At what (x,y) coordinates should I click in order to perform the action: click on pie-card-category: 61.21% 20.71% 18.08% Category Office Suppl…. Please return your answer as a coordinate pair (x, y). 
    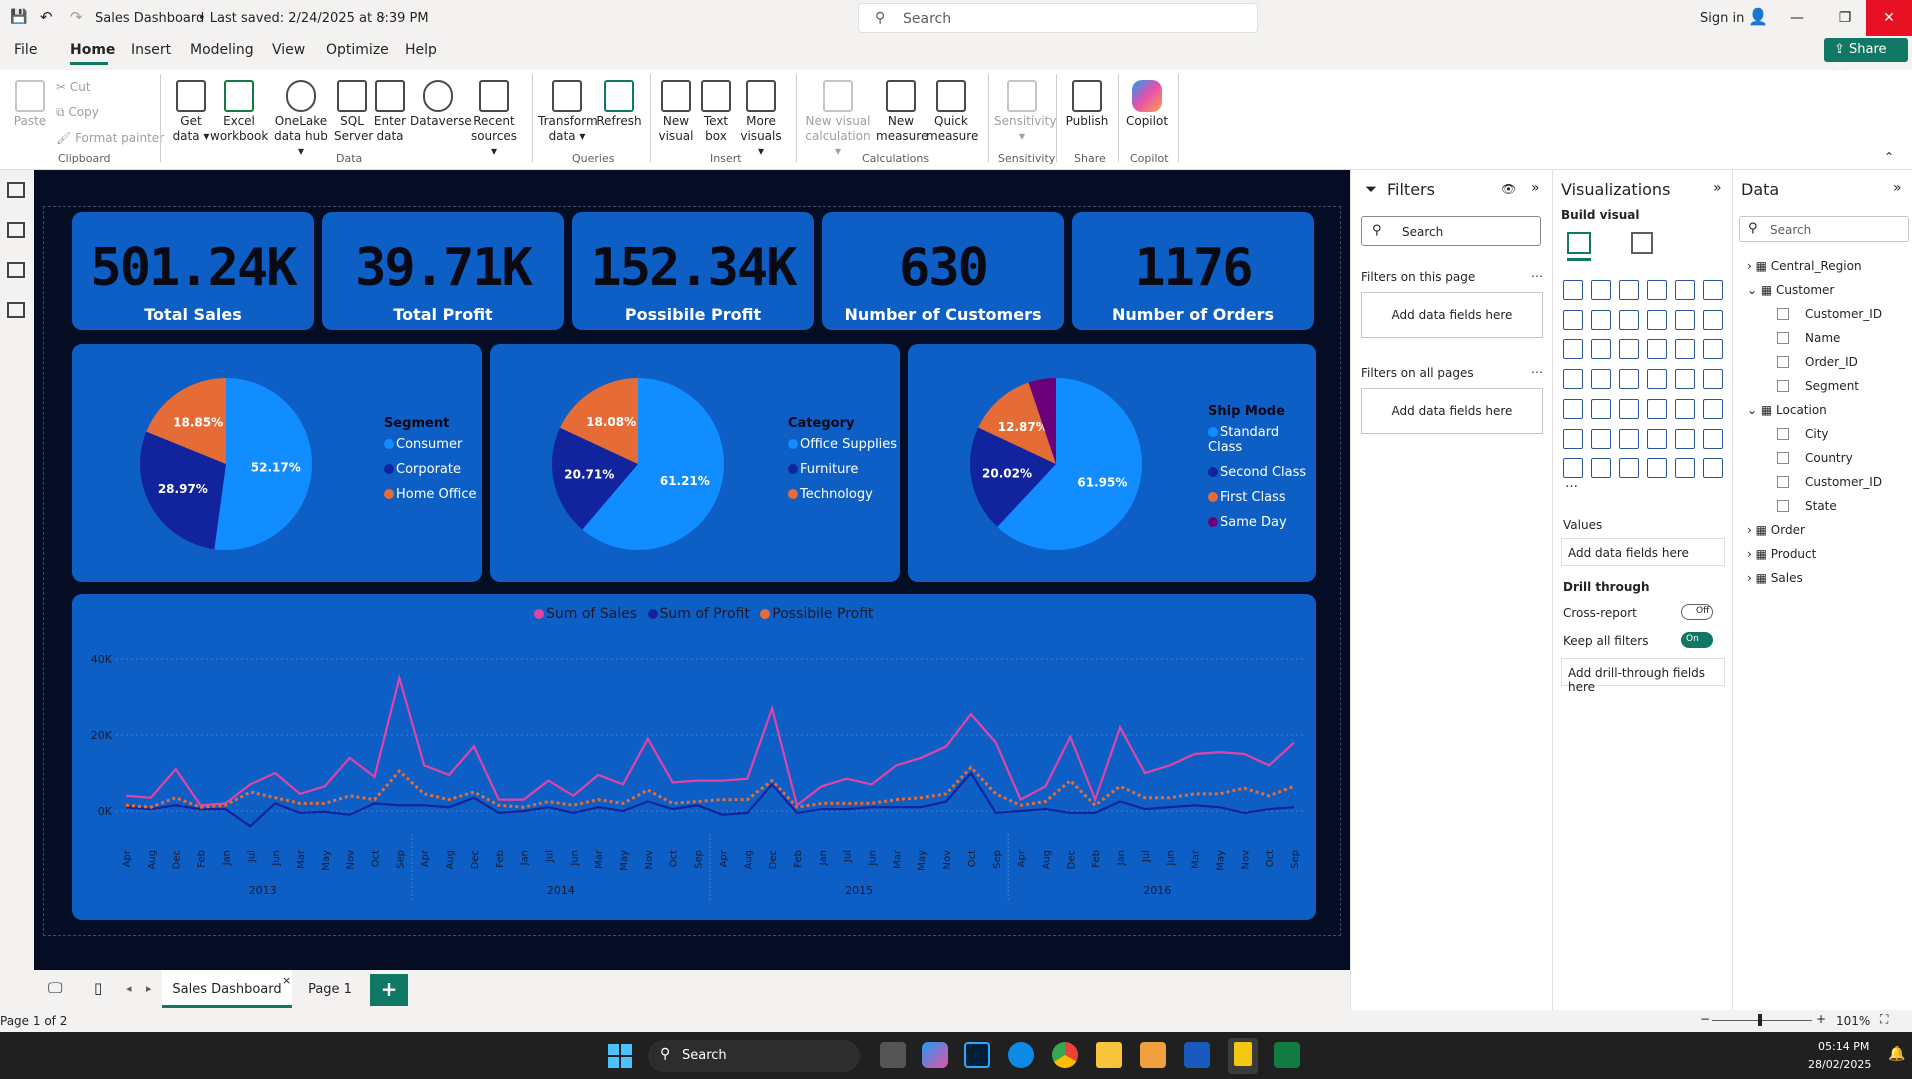
    Looking at the image, I should click on (695, 463).